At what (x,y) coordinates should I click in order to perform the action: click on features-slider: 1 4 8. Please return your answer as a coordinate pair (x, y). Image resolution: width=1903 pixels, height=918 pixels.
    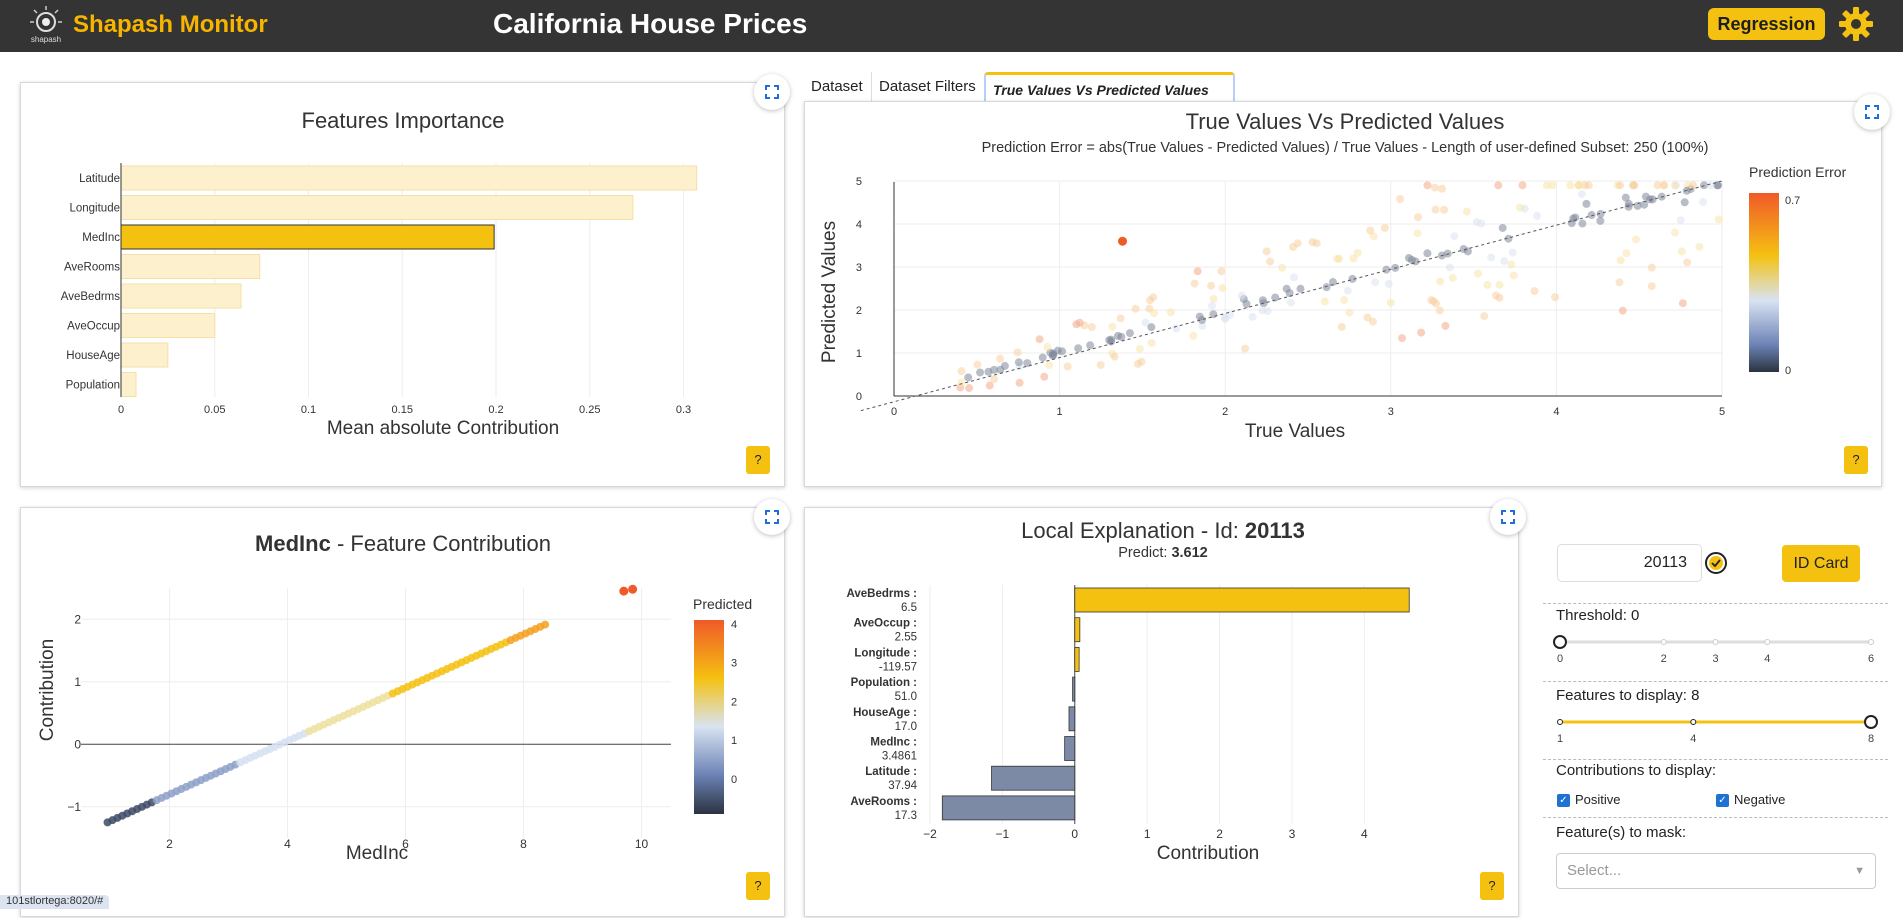
    Looking at the image, I should click on (1720, 730).